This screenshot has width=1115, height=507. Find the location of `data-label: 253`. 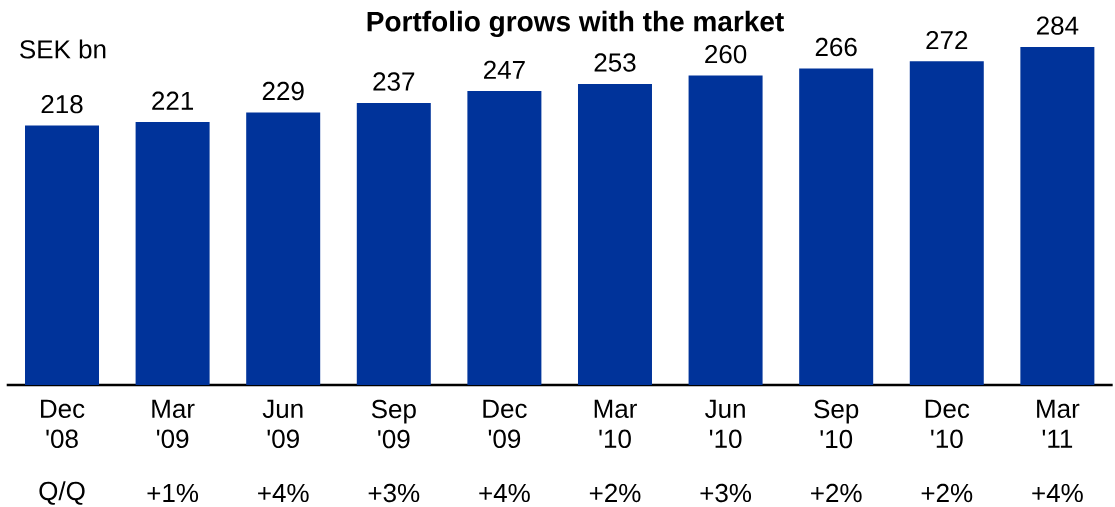

data-label: 253 is located at coordinates (615, 62).